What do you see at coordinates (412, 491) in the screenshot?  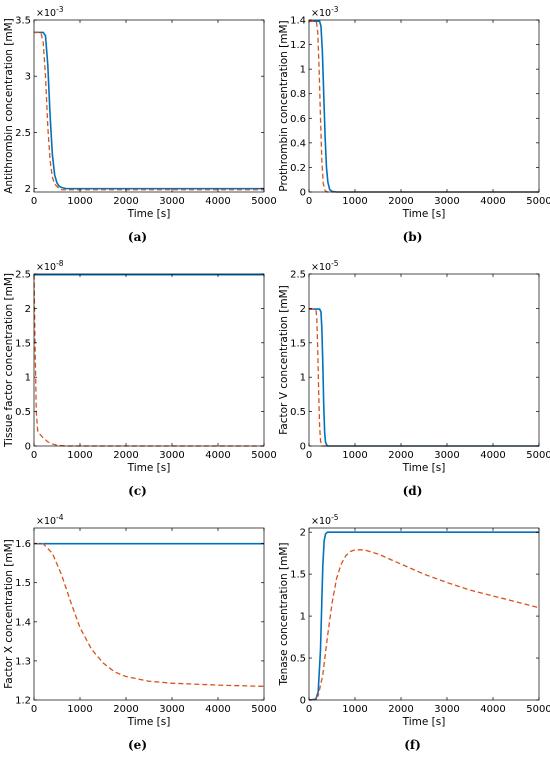 I see `caption-d: (d)` at bounding box center [412, 491].